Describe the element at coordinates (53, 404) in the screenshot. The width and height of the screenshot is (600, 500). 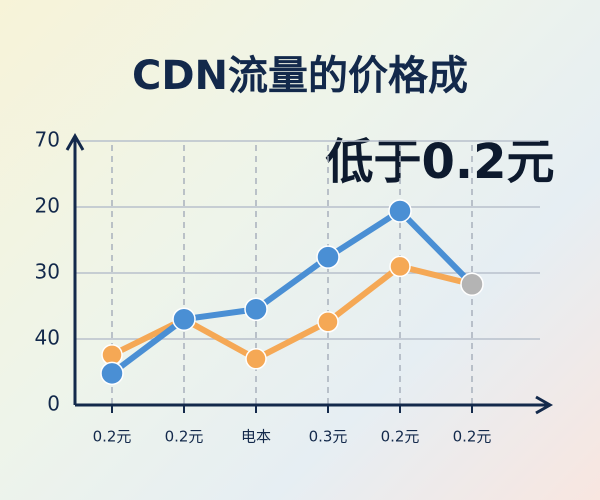
I see `y-tick-label: 0` at that location.